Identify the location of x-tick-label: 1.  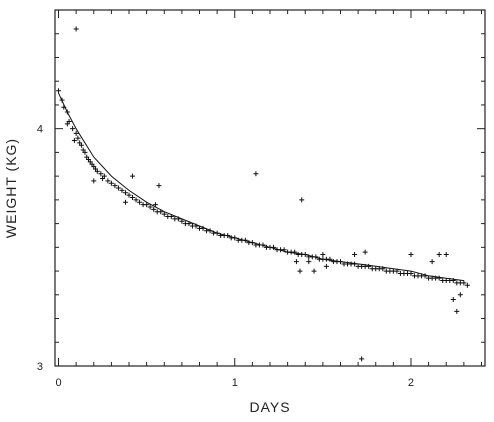
(235, 383).